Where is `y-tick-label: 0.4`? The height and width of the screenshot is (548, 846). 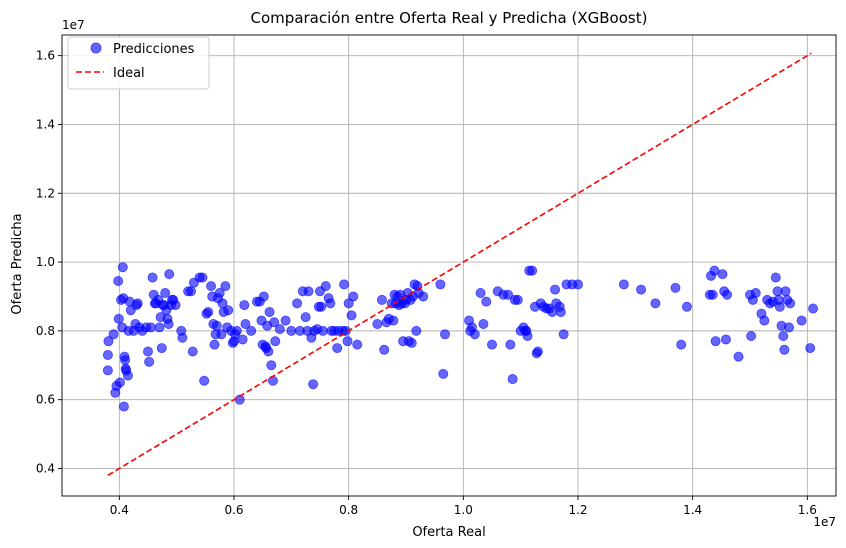
y-tick-label: 0.4 is located at coordinates (45, 468).